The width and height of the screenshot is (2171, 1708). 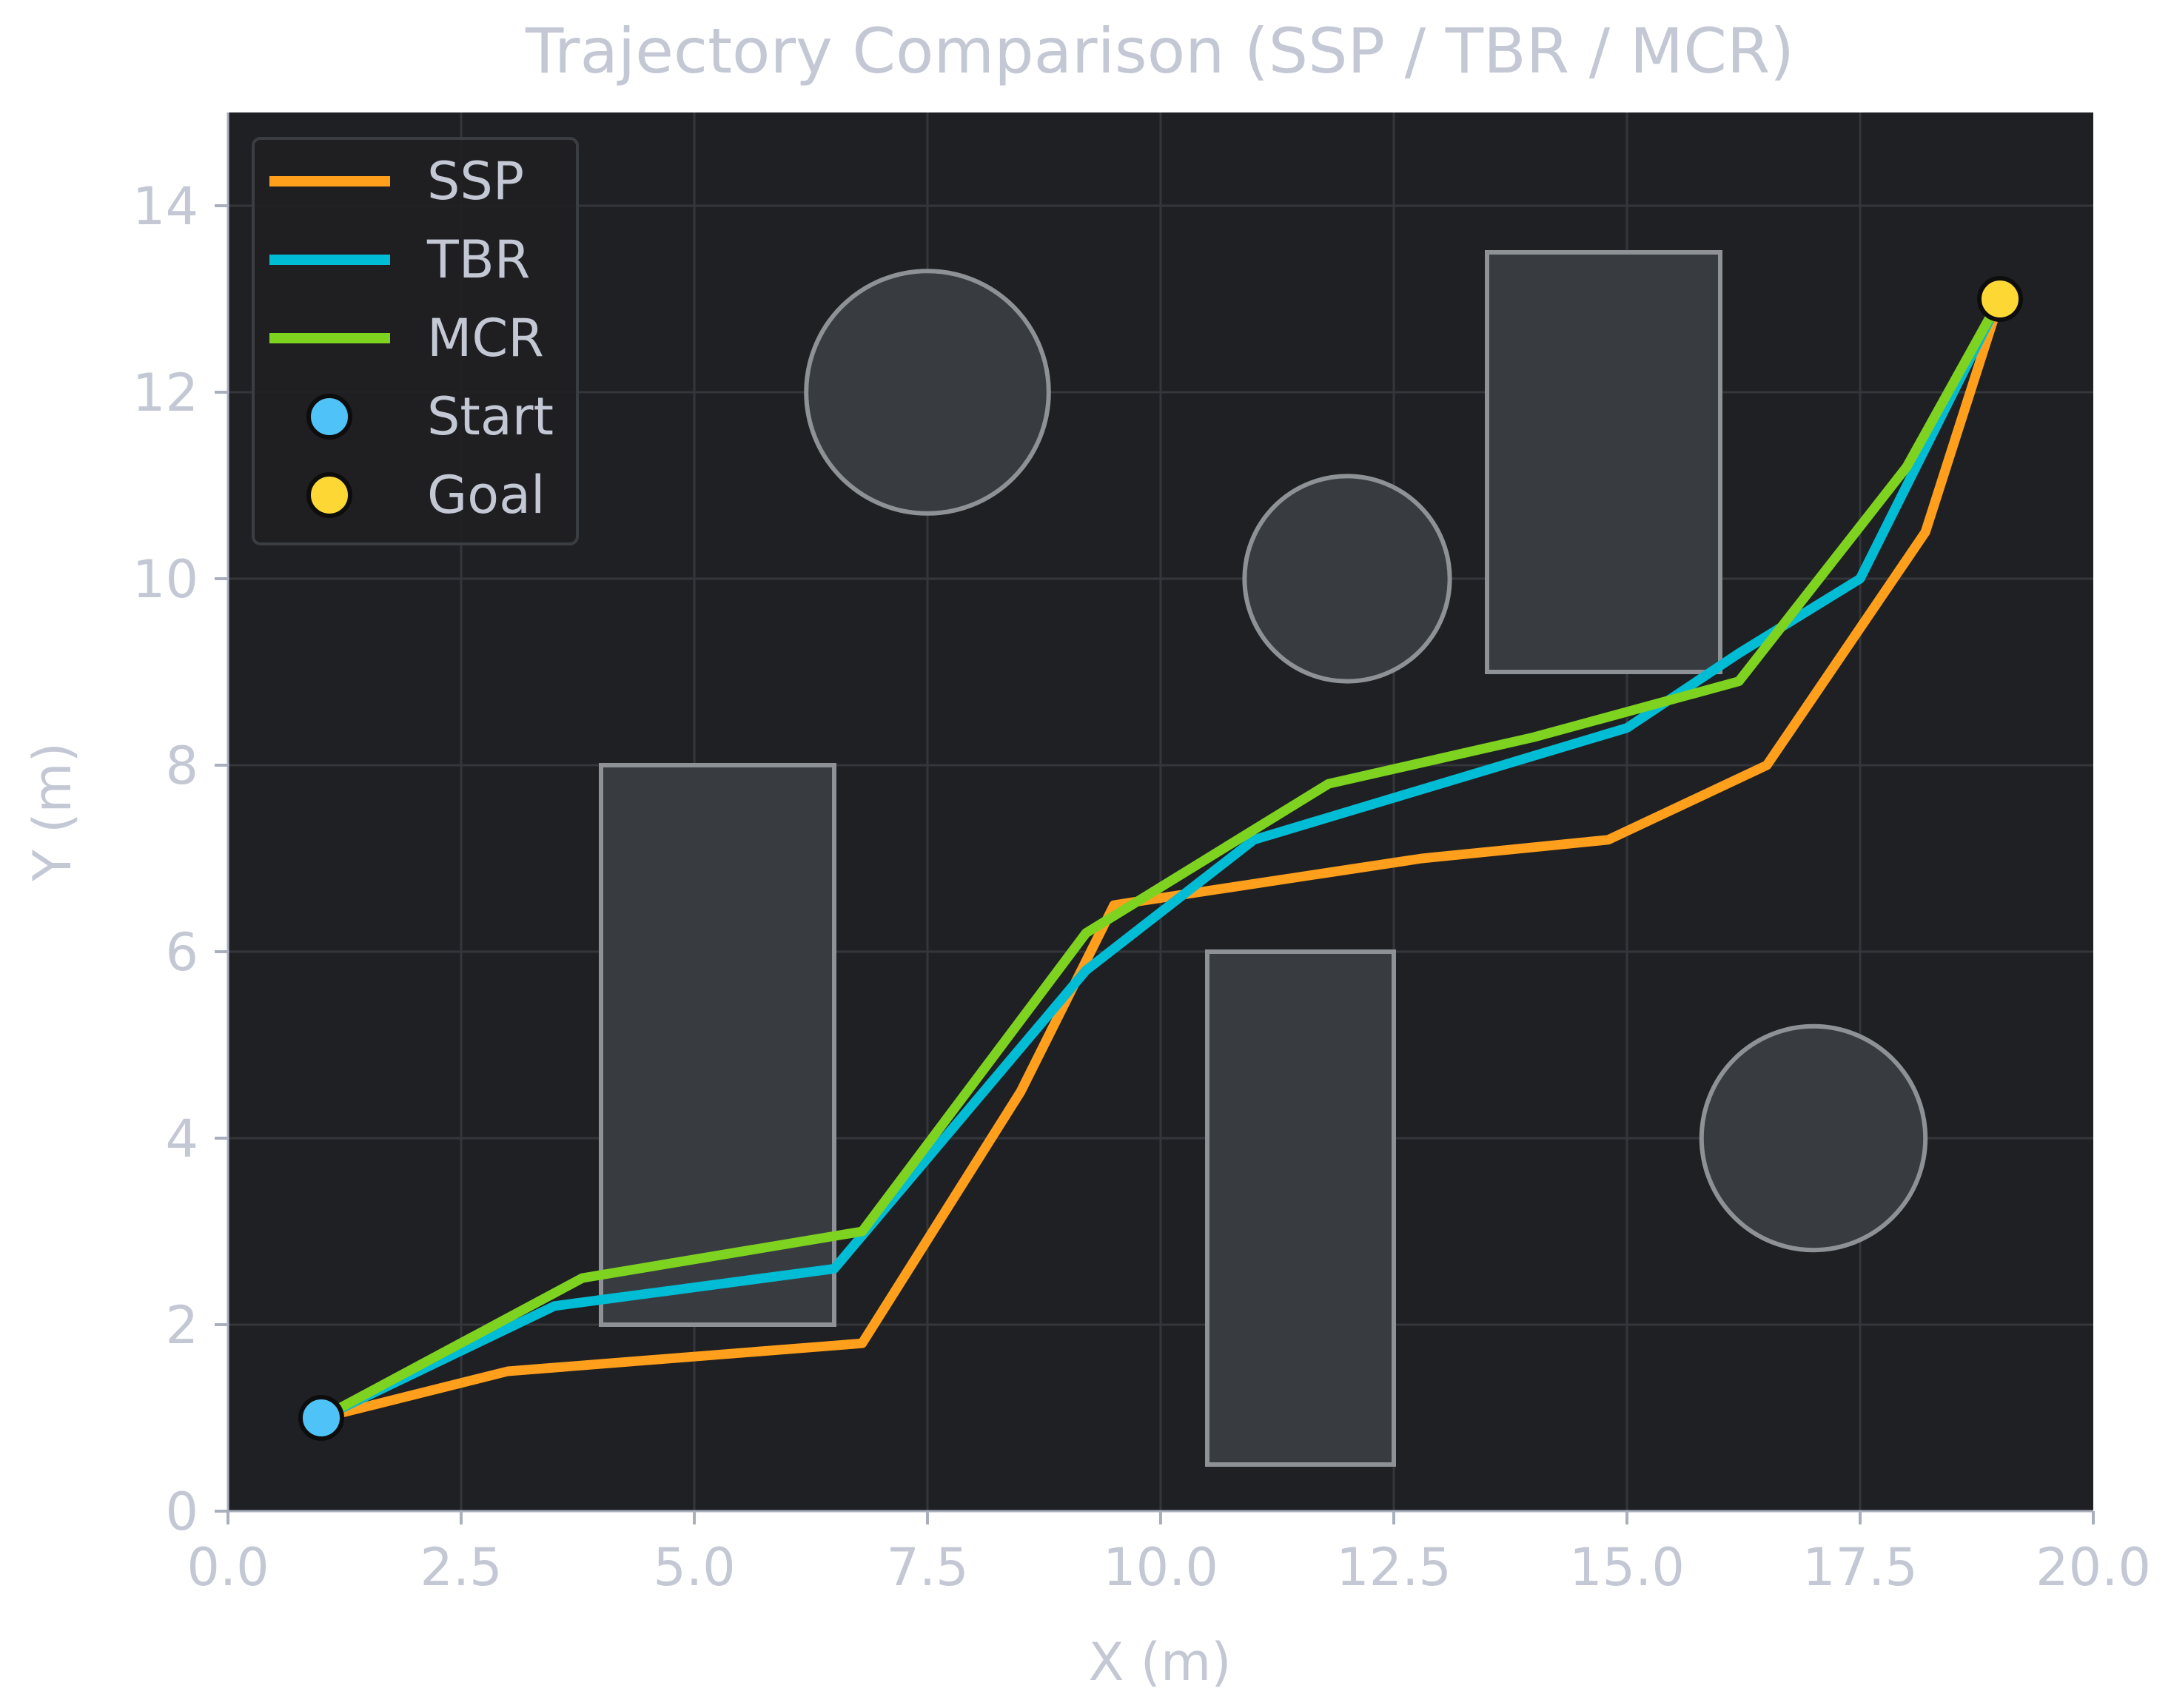 I want to click on legend-label-start: Start, so click(x=490, y=416).